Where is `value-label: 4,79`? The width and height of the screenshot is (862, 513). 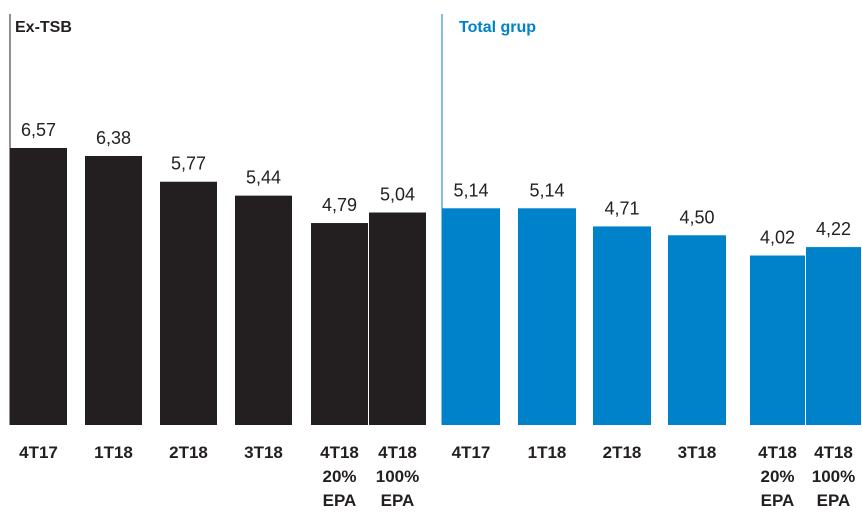
value-label: 4,79 is located at coordinates (339, 205).